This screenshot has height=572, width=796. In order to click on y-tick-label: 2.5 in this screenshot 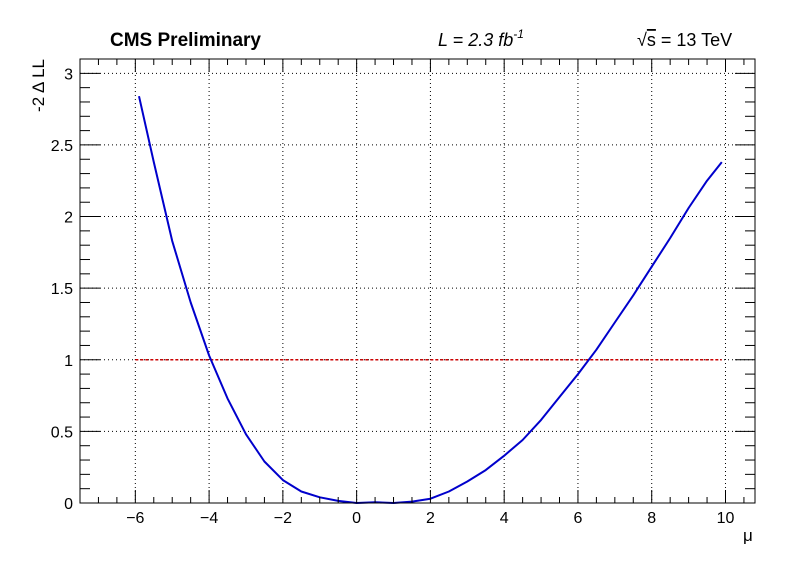, I will do `click(62, 146)`.